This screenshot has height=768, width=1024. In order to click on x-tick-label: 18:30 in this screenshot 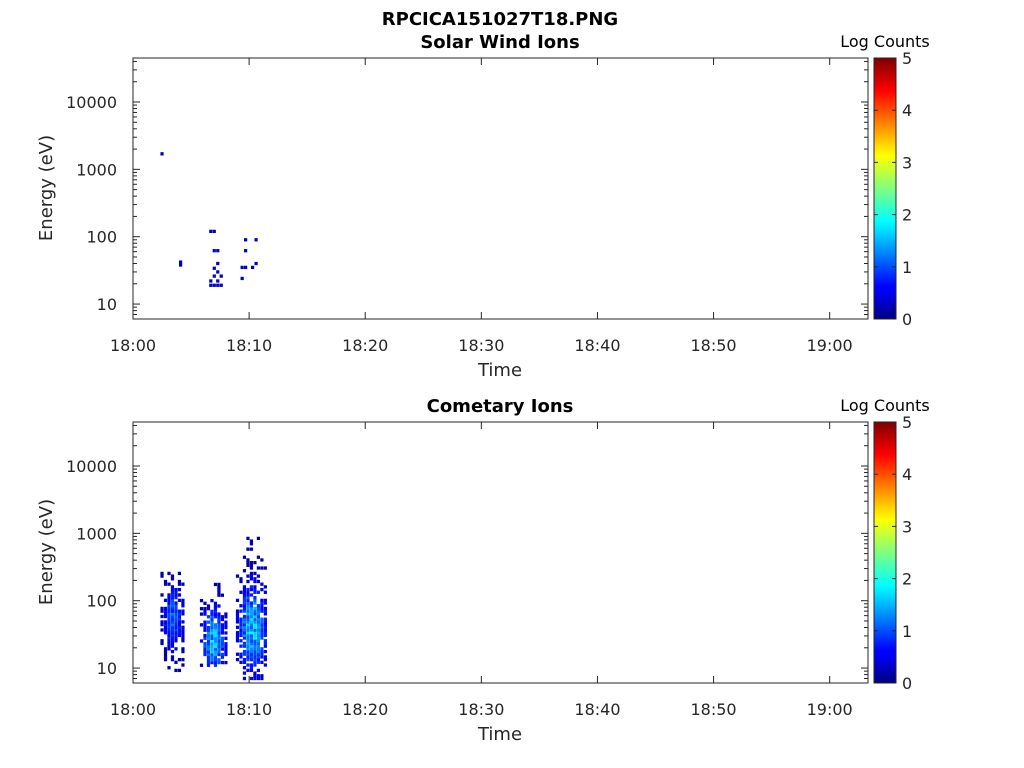, I will do `click(481, 709)`.